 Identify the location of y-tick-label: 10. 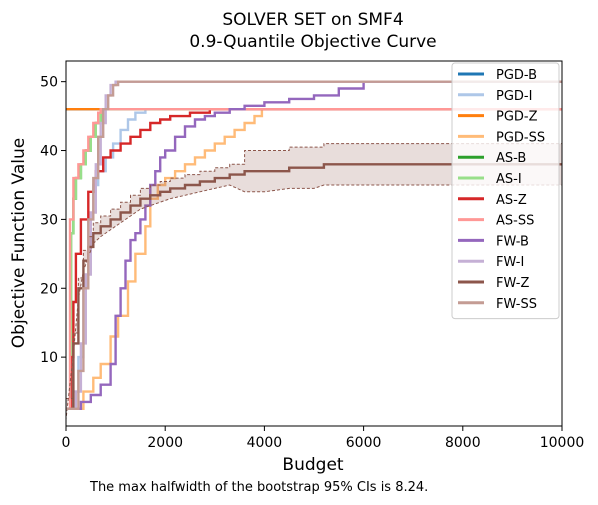
(49, 358).